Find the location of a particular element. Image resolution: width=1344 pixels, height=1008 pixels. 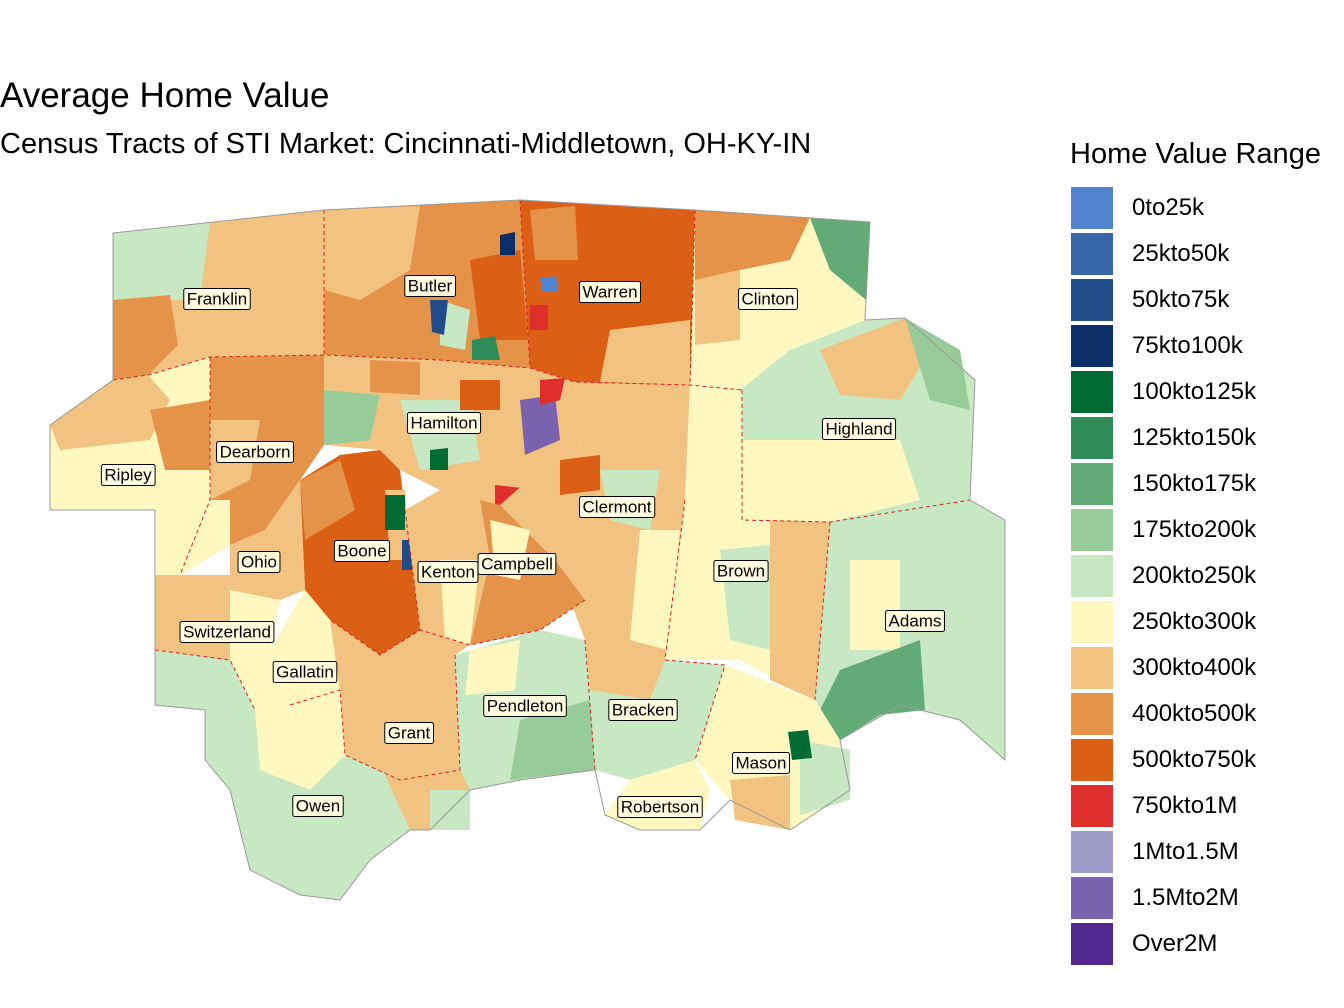

boone-tract-c is located at coordinates (395, 512).